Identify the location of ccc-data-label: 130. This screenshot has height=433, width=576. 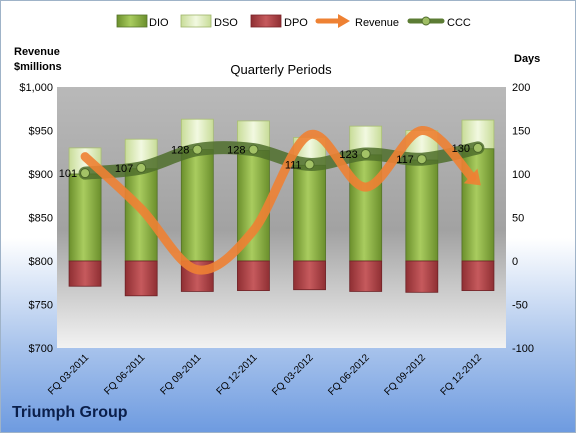
(461, 149).